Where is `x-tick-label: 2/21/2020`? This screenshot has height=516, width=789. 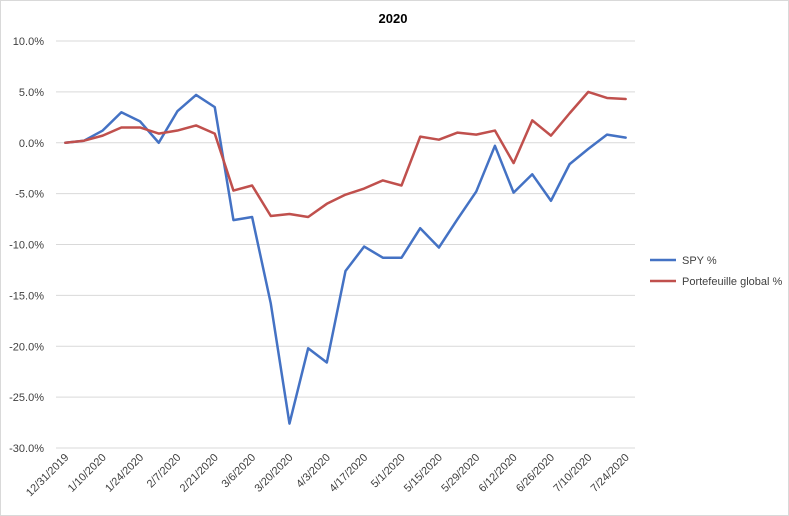 x-tick-label: 2/21/2020 is located at coordinates (199, 473).